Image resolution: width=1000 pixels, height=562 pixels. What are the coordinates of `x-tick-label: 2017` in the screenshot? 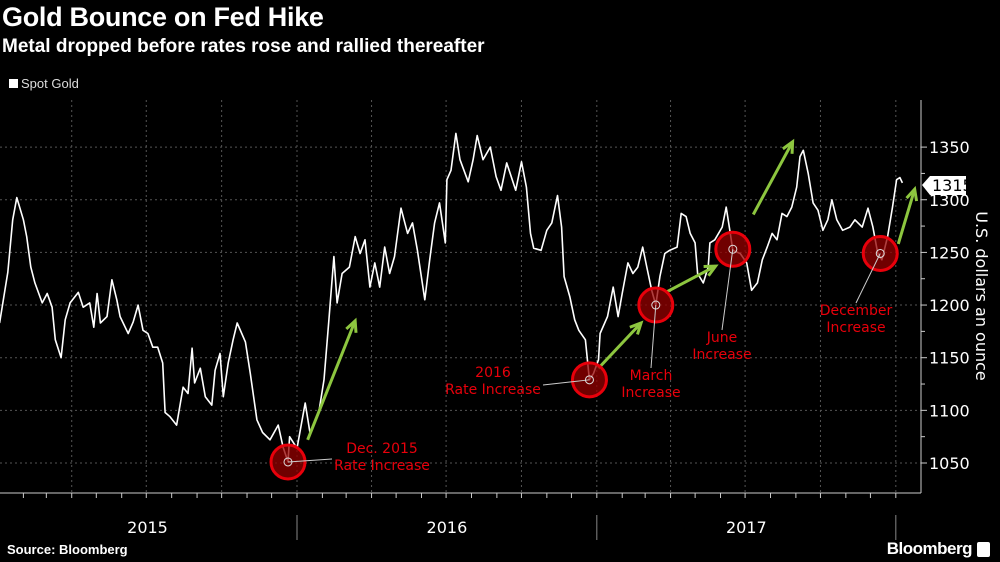 It's located at (746, 527).